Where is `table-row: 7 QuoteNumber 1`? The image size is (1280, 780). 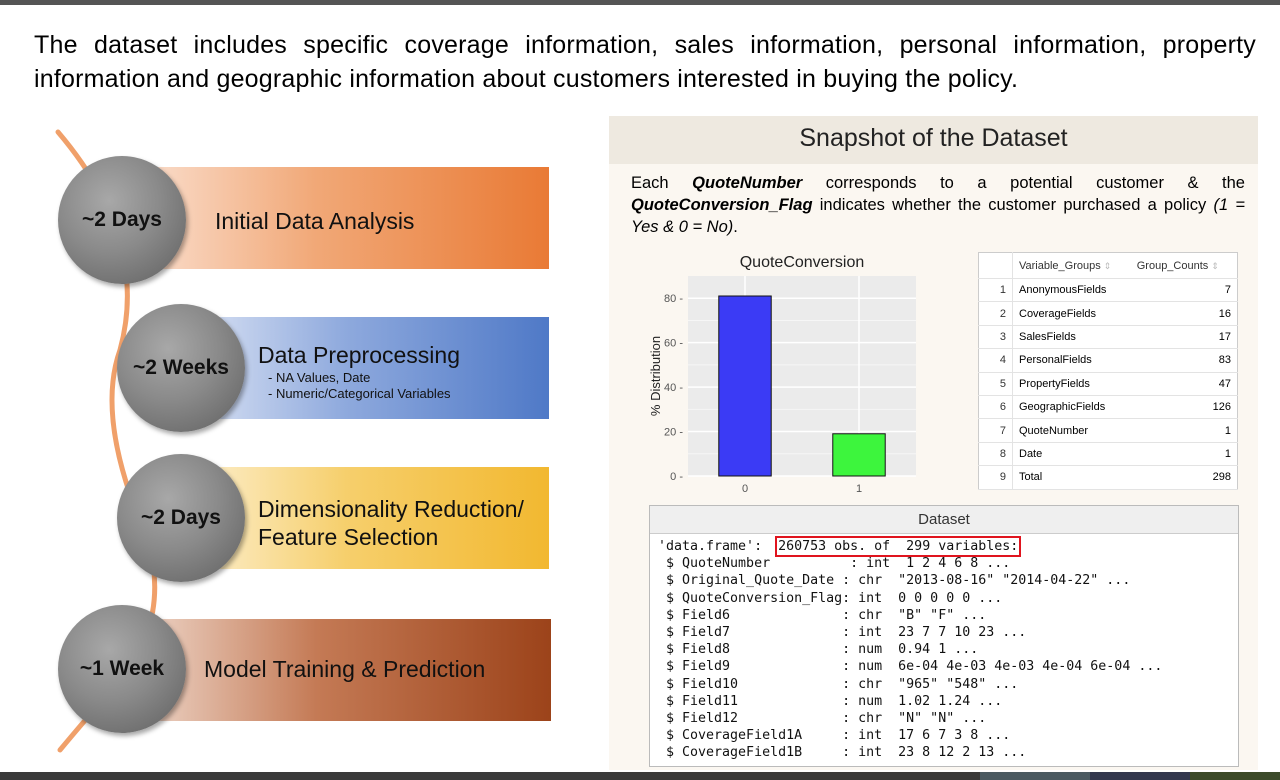 table-row: 7 QuoteNumber 1 is located at coordinates (1108, 430).